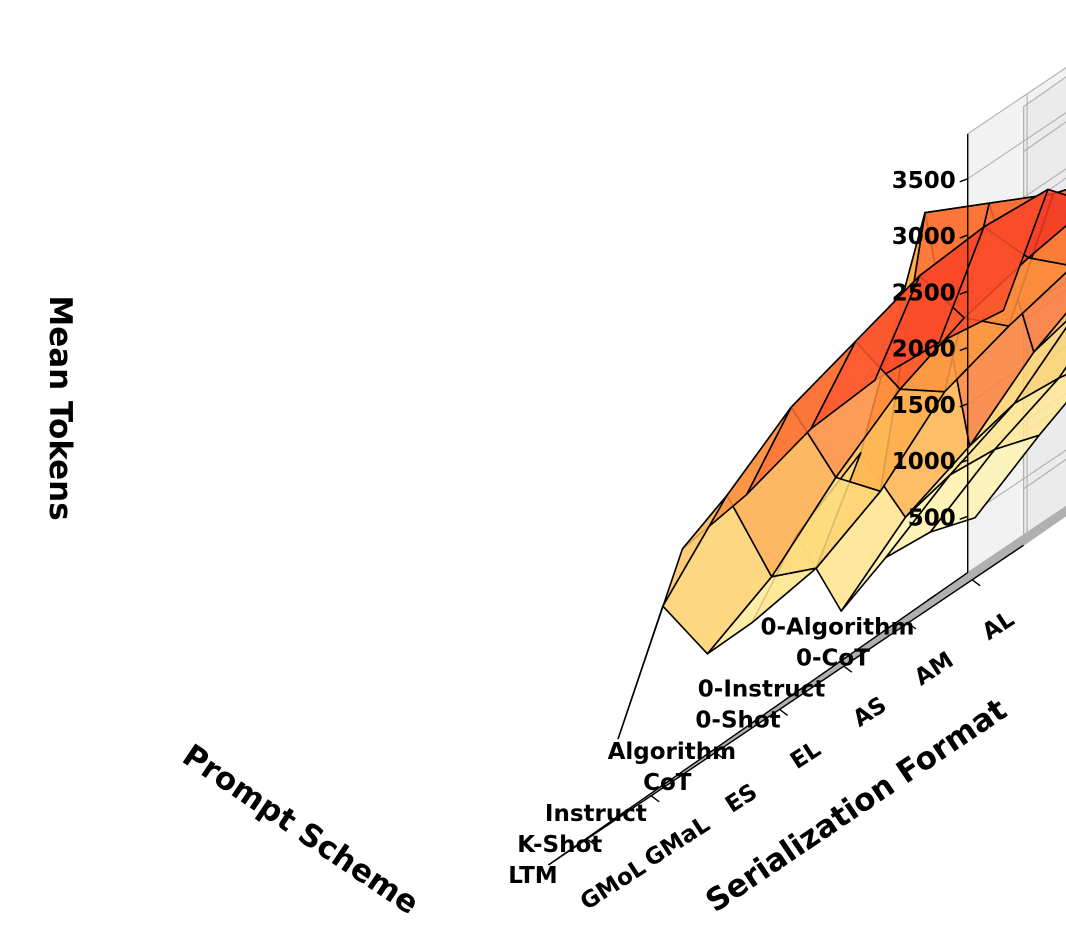  I want to click on y-tick-label: EL, so click(806, 755).